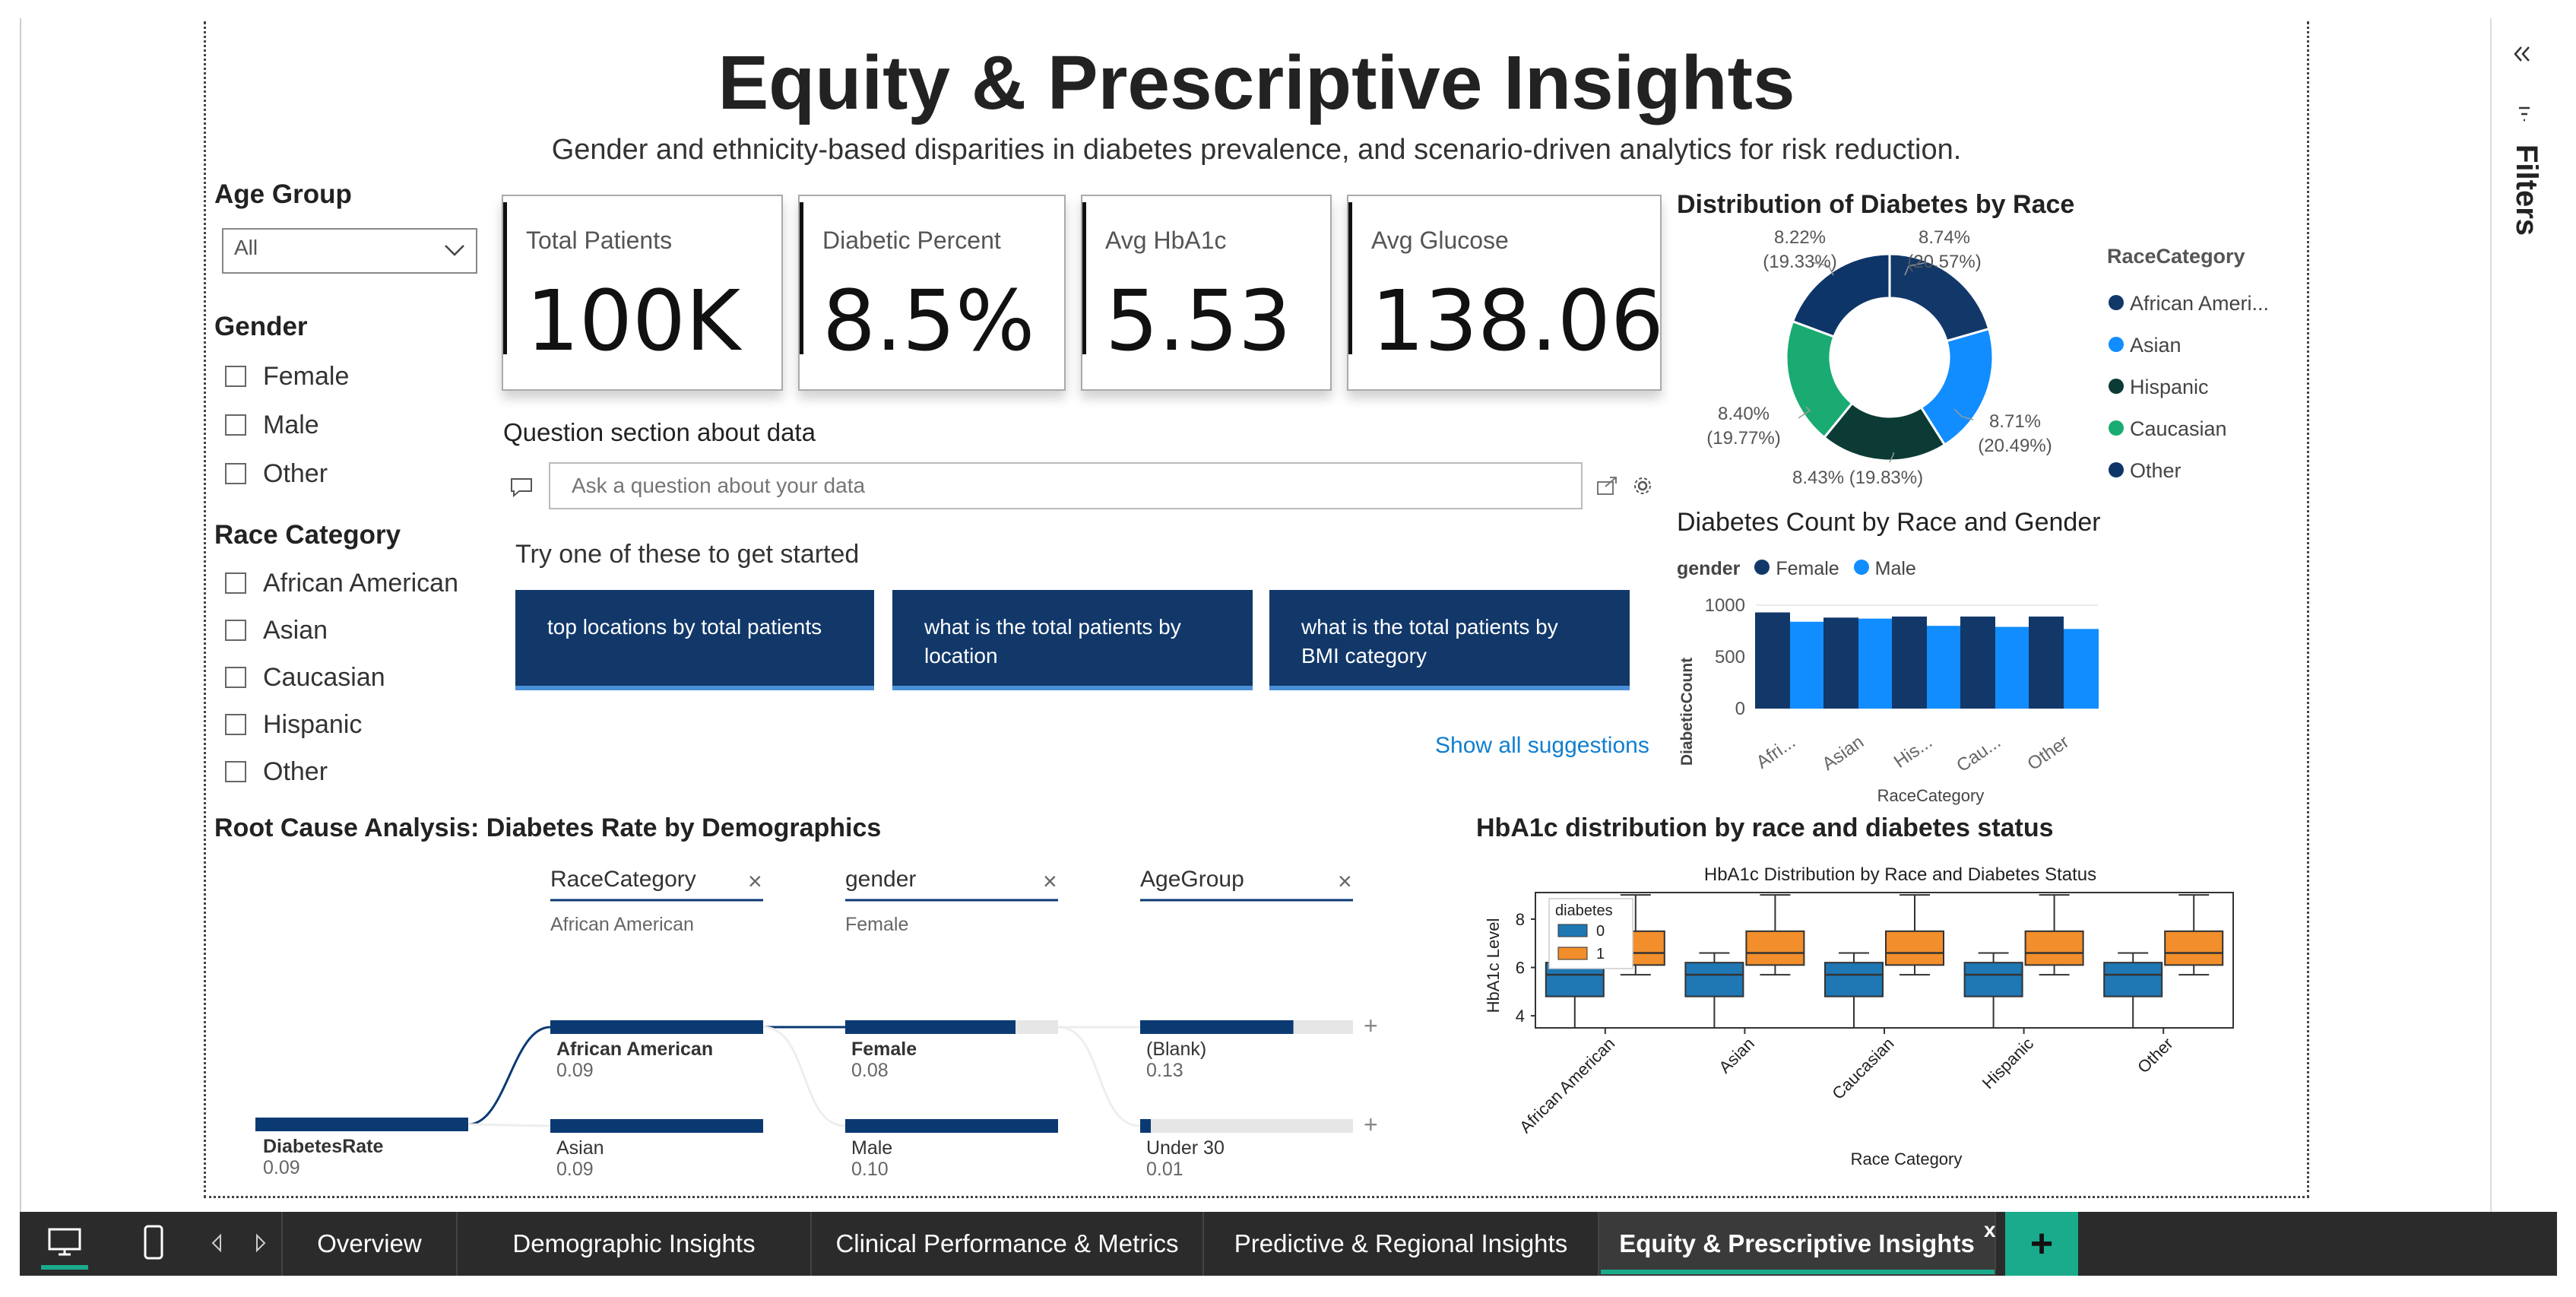  I want to click on donut-label-asian-pct: (20.49%), so click(2015, 446).